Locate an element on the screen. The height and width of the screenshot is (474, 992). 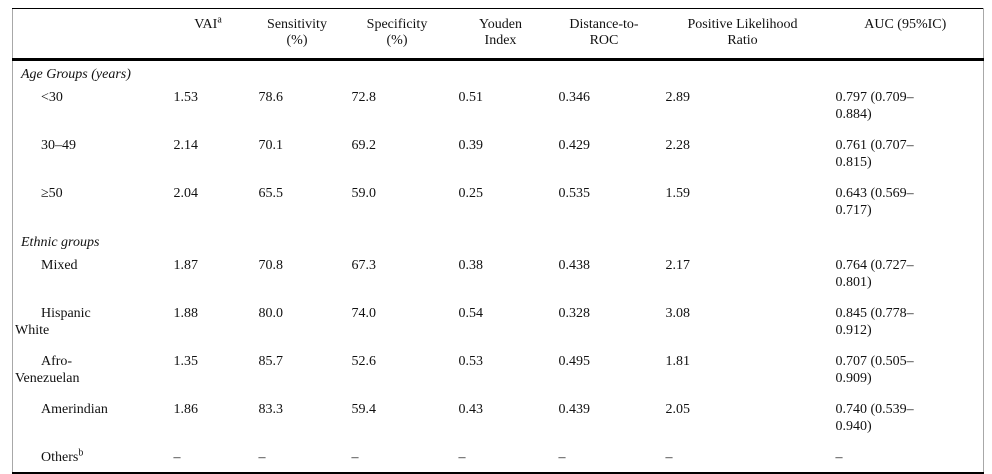
auc-value-line2: 0.801) is located at coordinates (853, 282).